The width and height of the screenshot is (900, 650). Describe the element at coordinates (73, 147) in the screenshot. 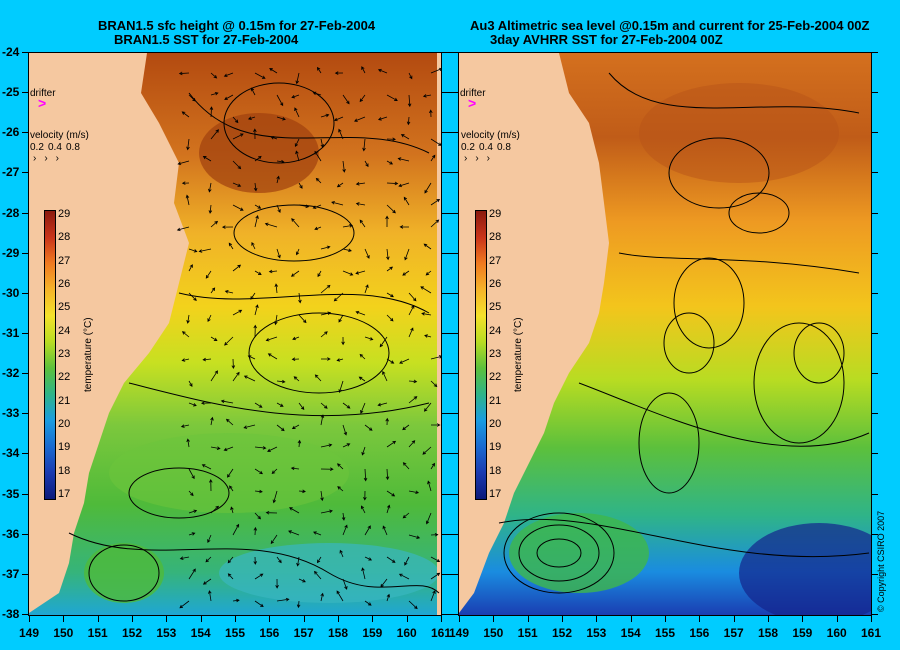

I see `left-velocity-scale-3: 0.8` at that location.